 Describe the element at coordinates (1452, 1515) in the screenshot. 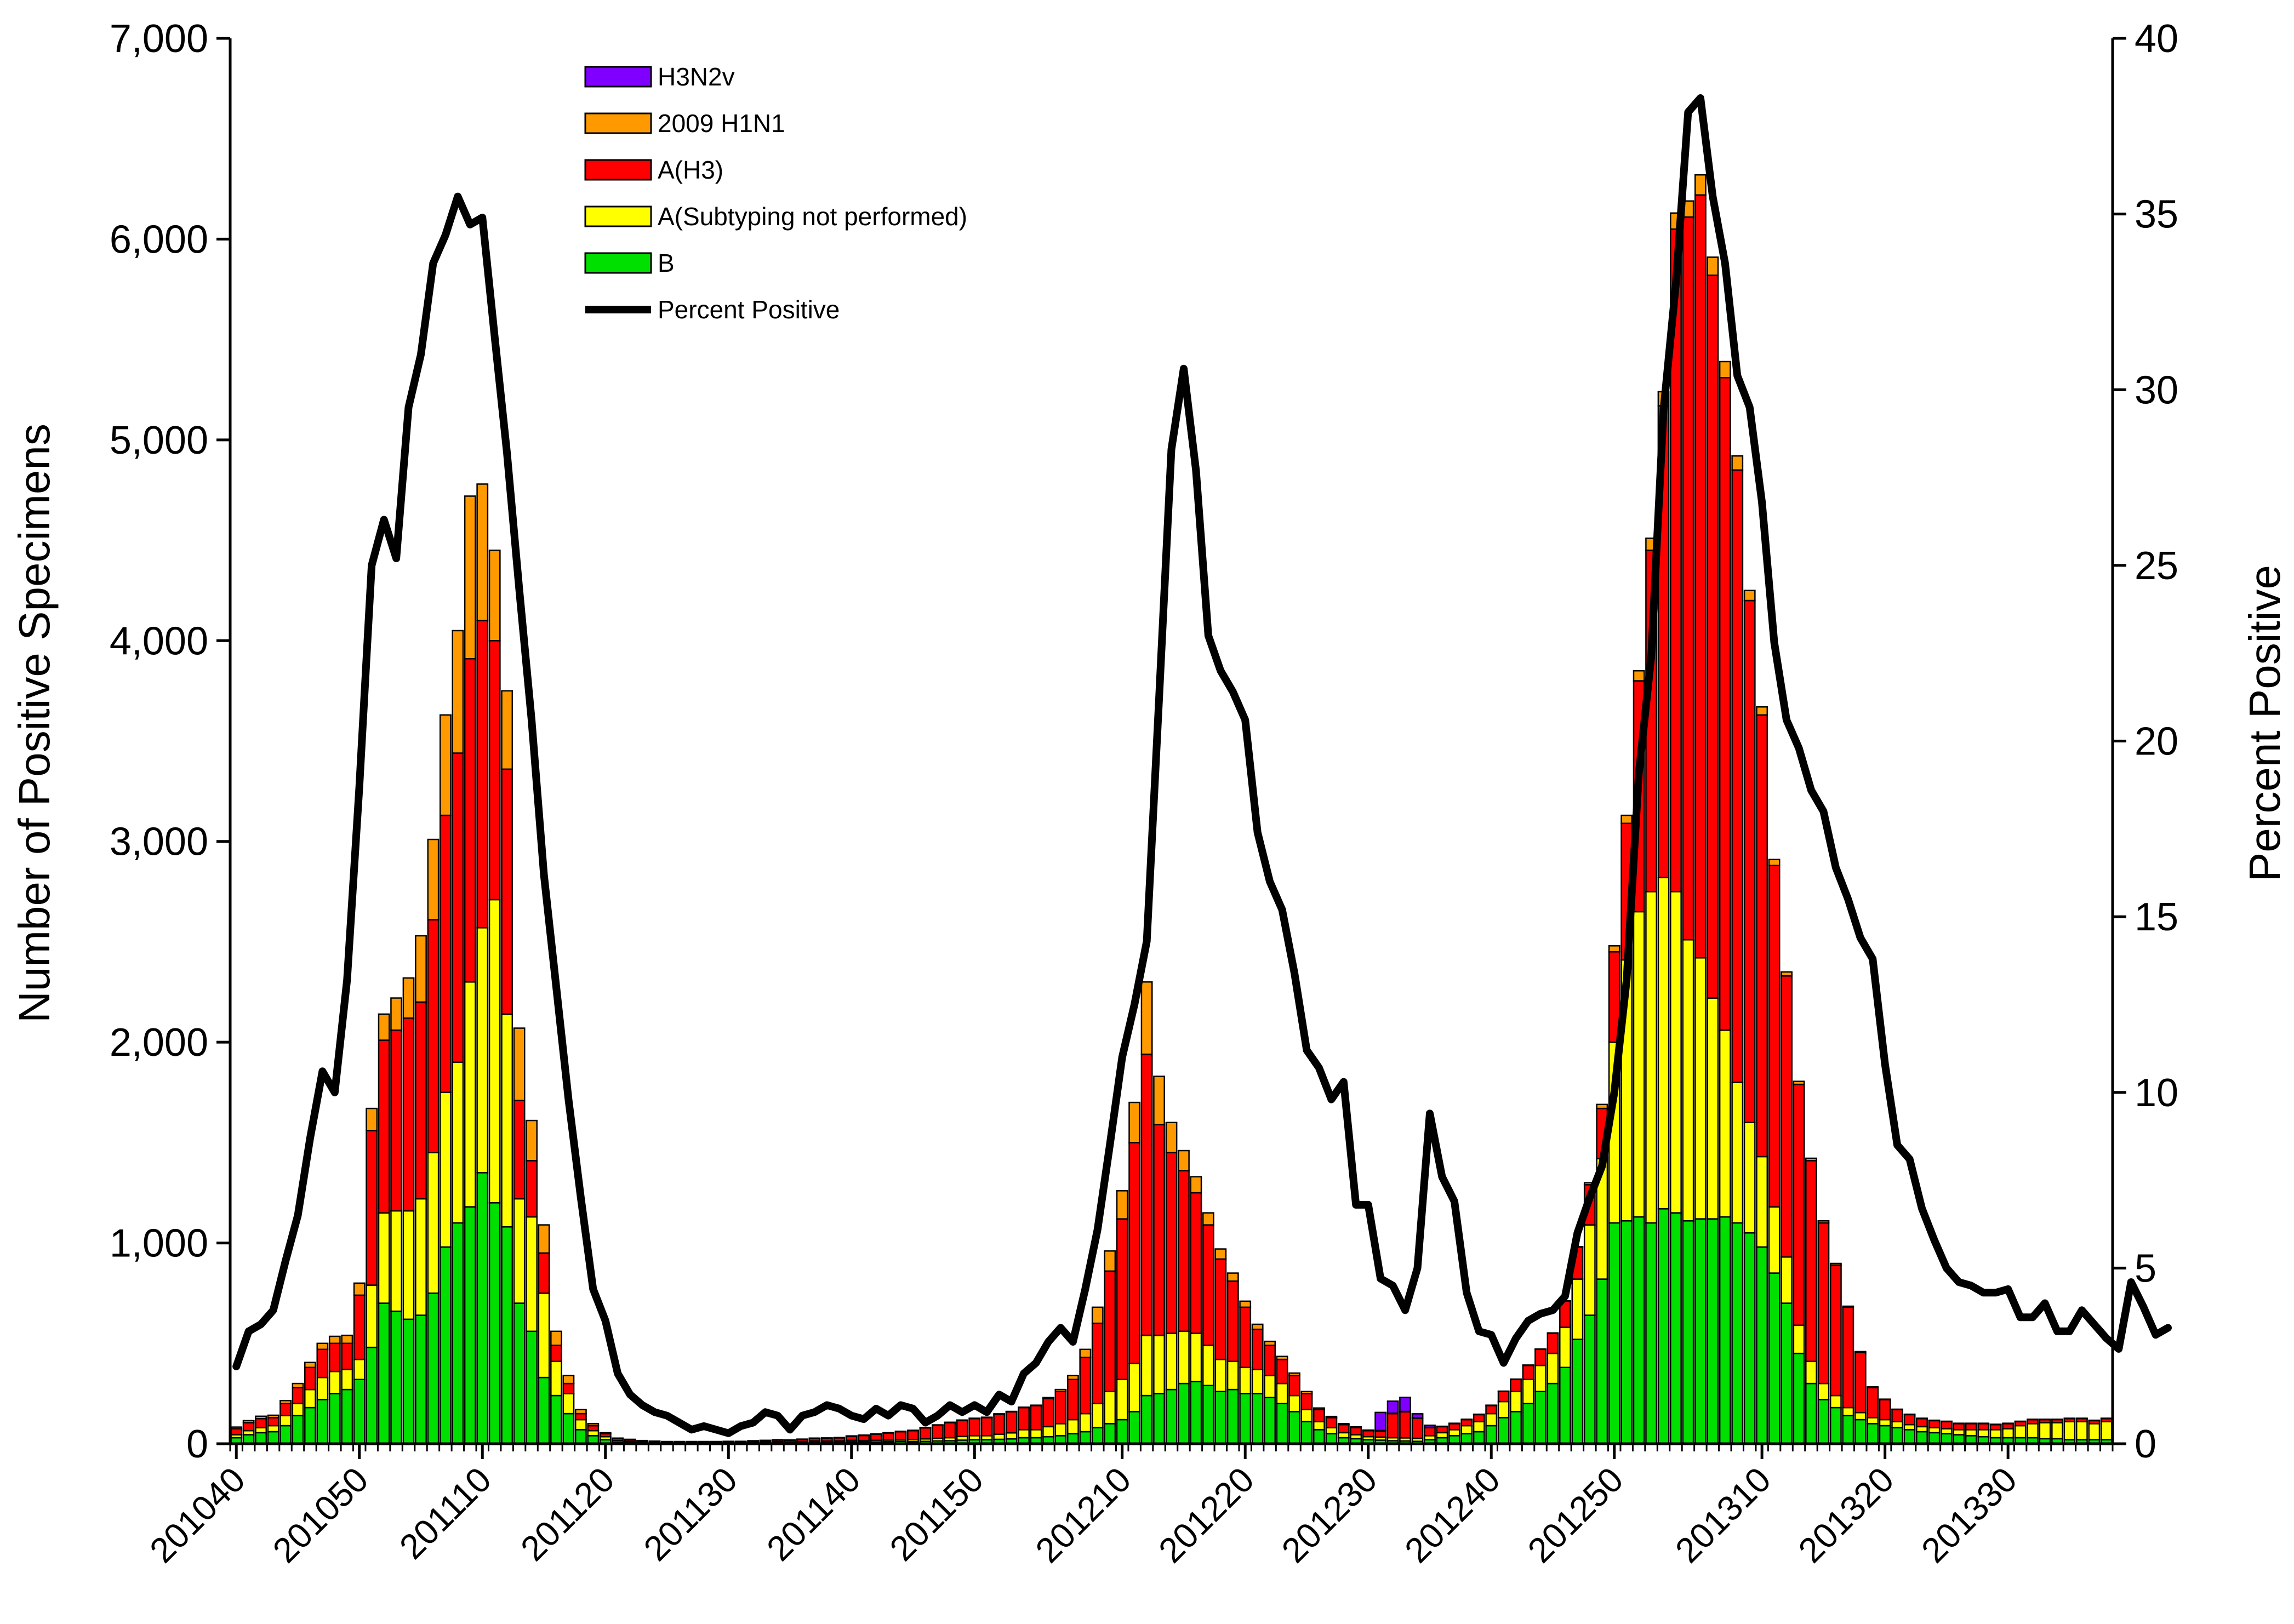

I see `x-tick-label-10: 201240` at that location.